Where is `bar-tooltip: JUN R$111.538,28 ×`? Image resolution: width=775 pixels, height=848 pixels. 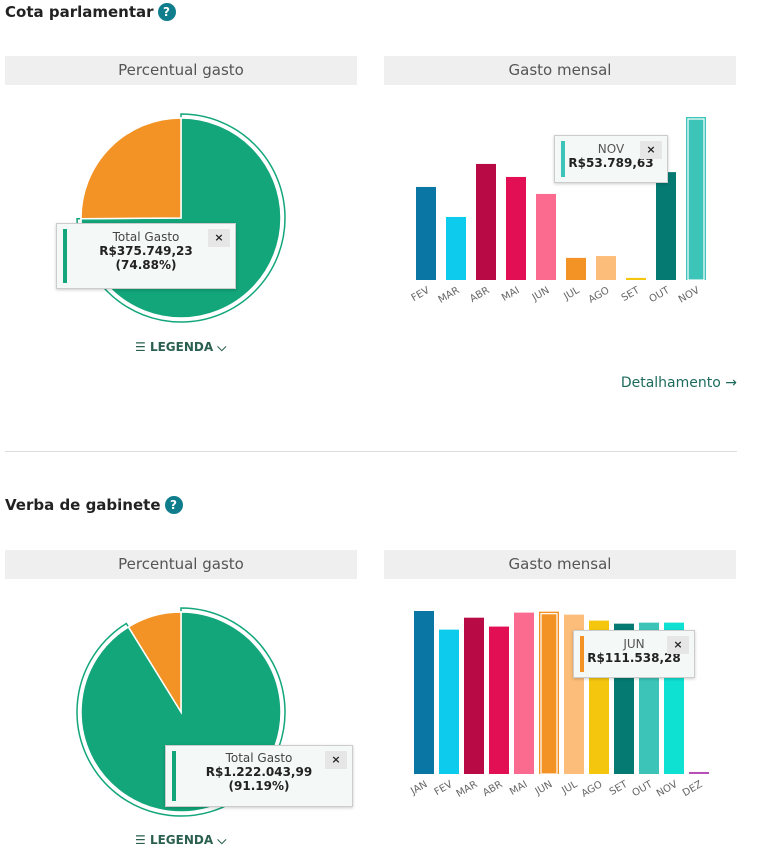
bar-tooltip: JUN R$111.538,28 × is located at coordinates (634, 654).